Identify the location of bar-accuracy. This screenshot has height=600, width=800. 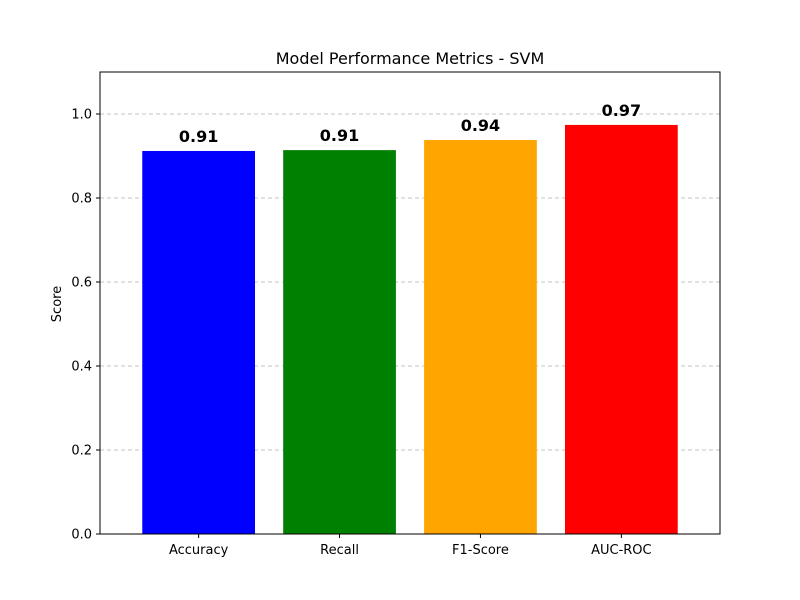
(198, 342).